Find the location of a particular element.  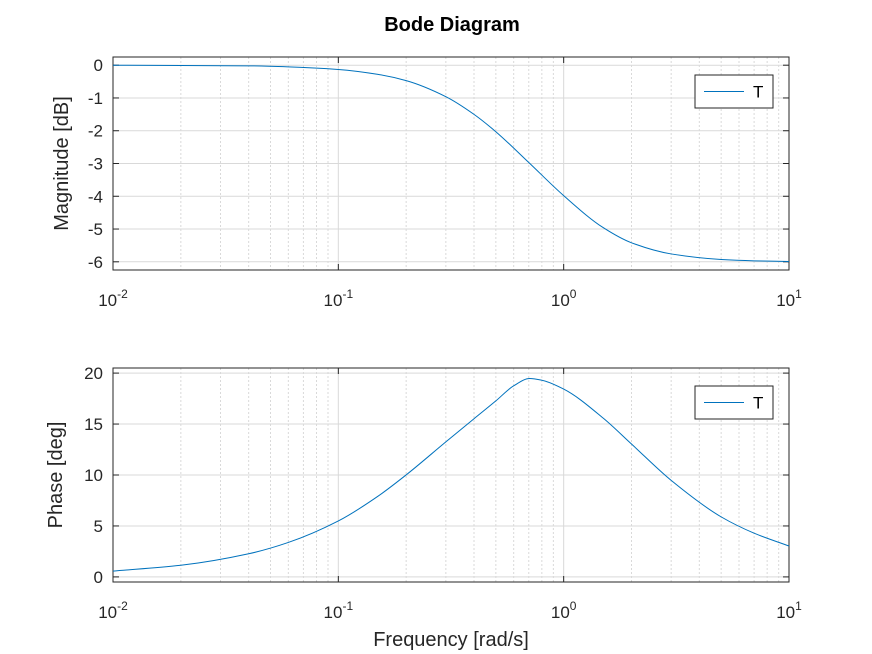

y-tick-label: -6 is located at coordinates (95, 262).